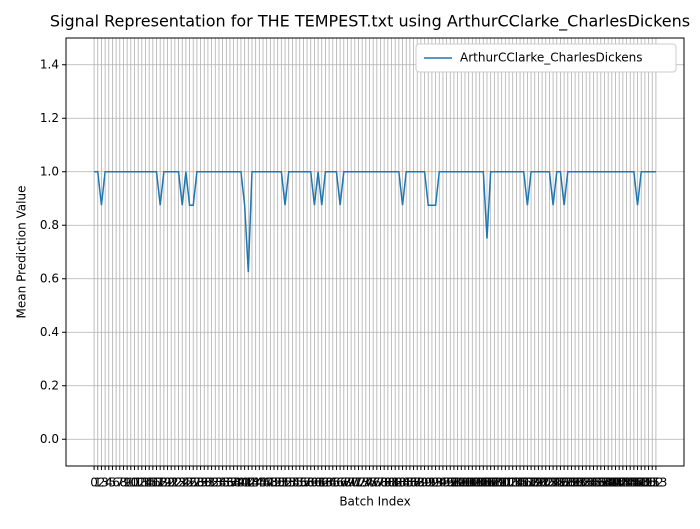 The width and height of the screenshot is (700, 529). Describe the element at coordinates (156, 483) in the screenshot. I see `x-tick-label: 17` at that location.